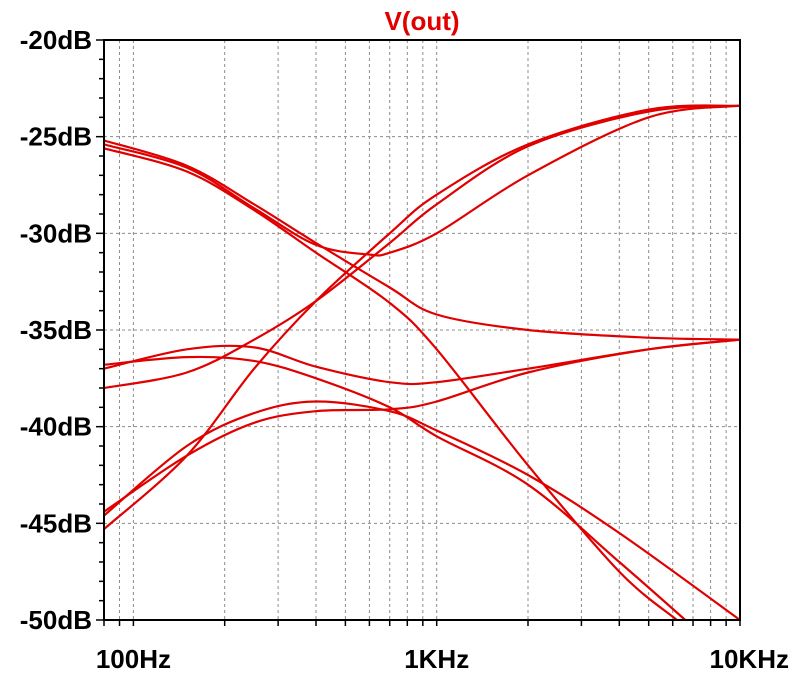 This screenshot has width=795, height=680. Describe the element at coordinates (436, 659) in the screenshot. I see `x-tick-label: 1KHz` at that location.